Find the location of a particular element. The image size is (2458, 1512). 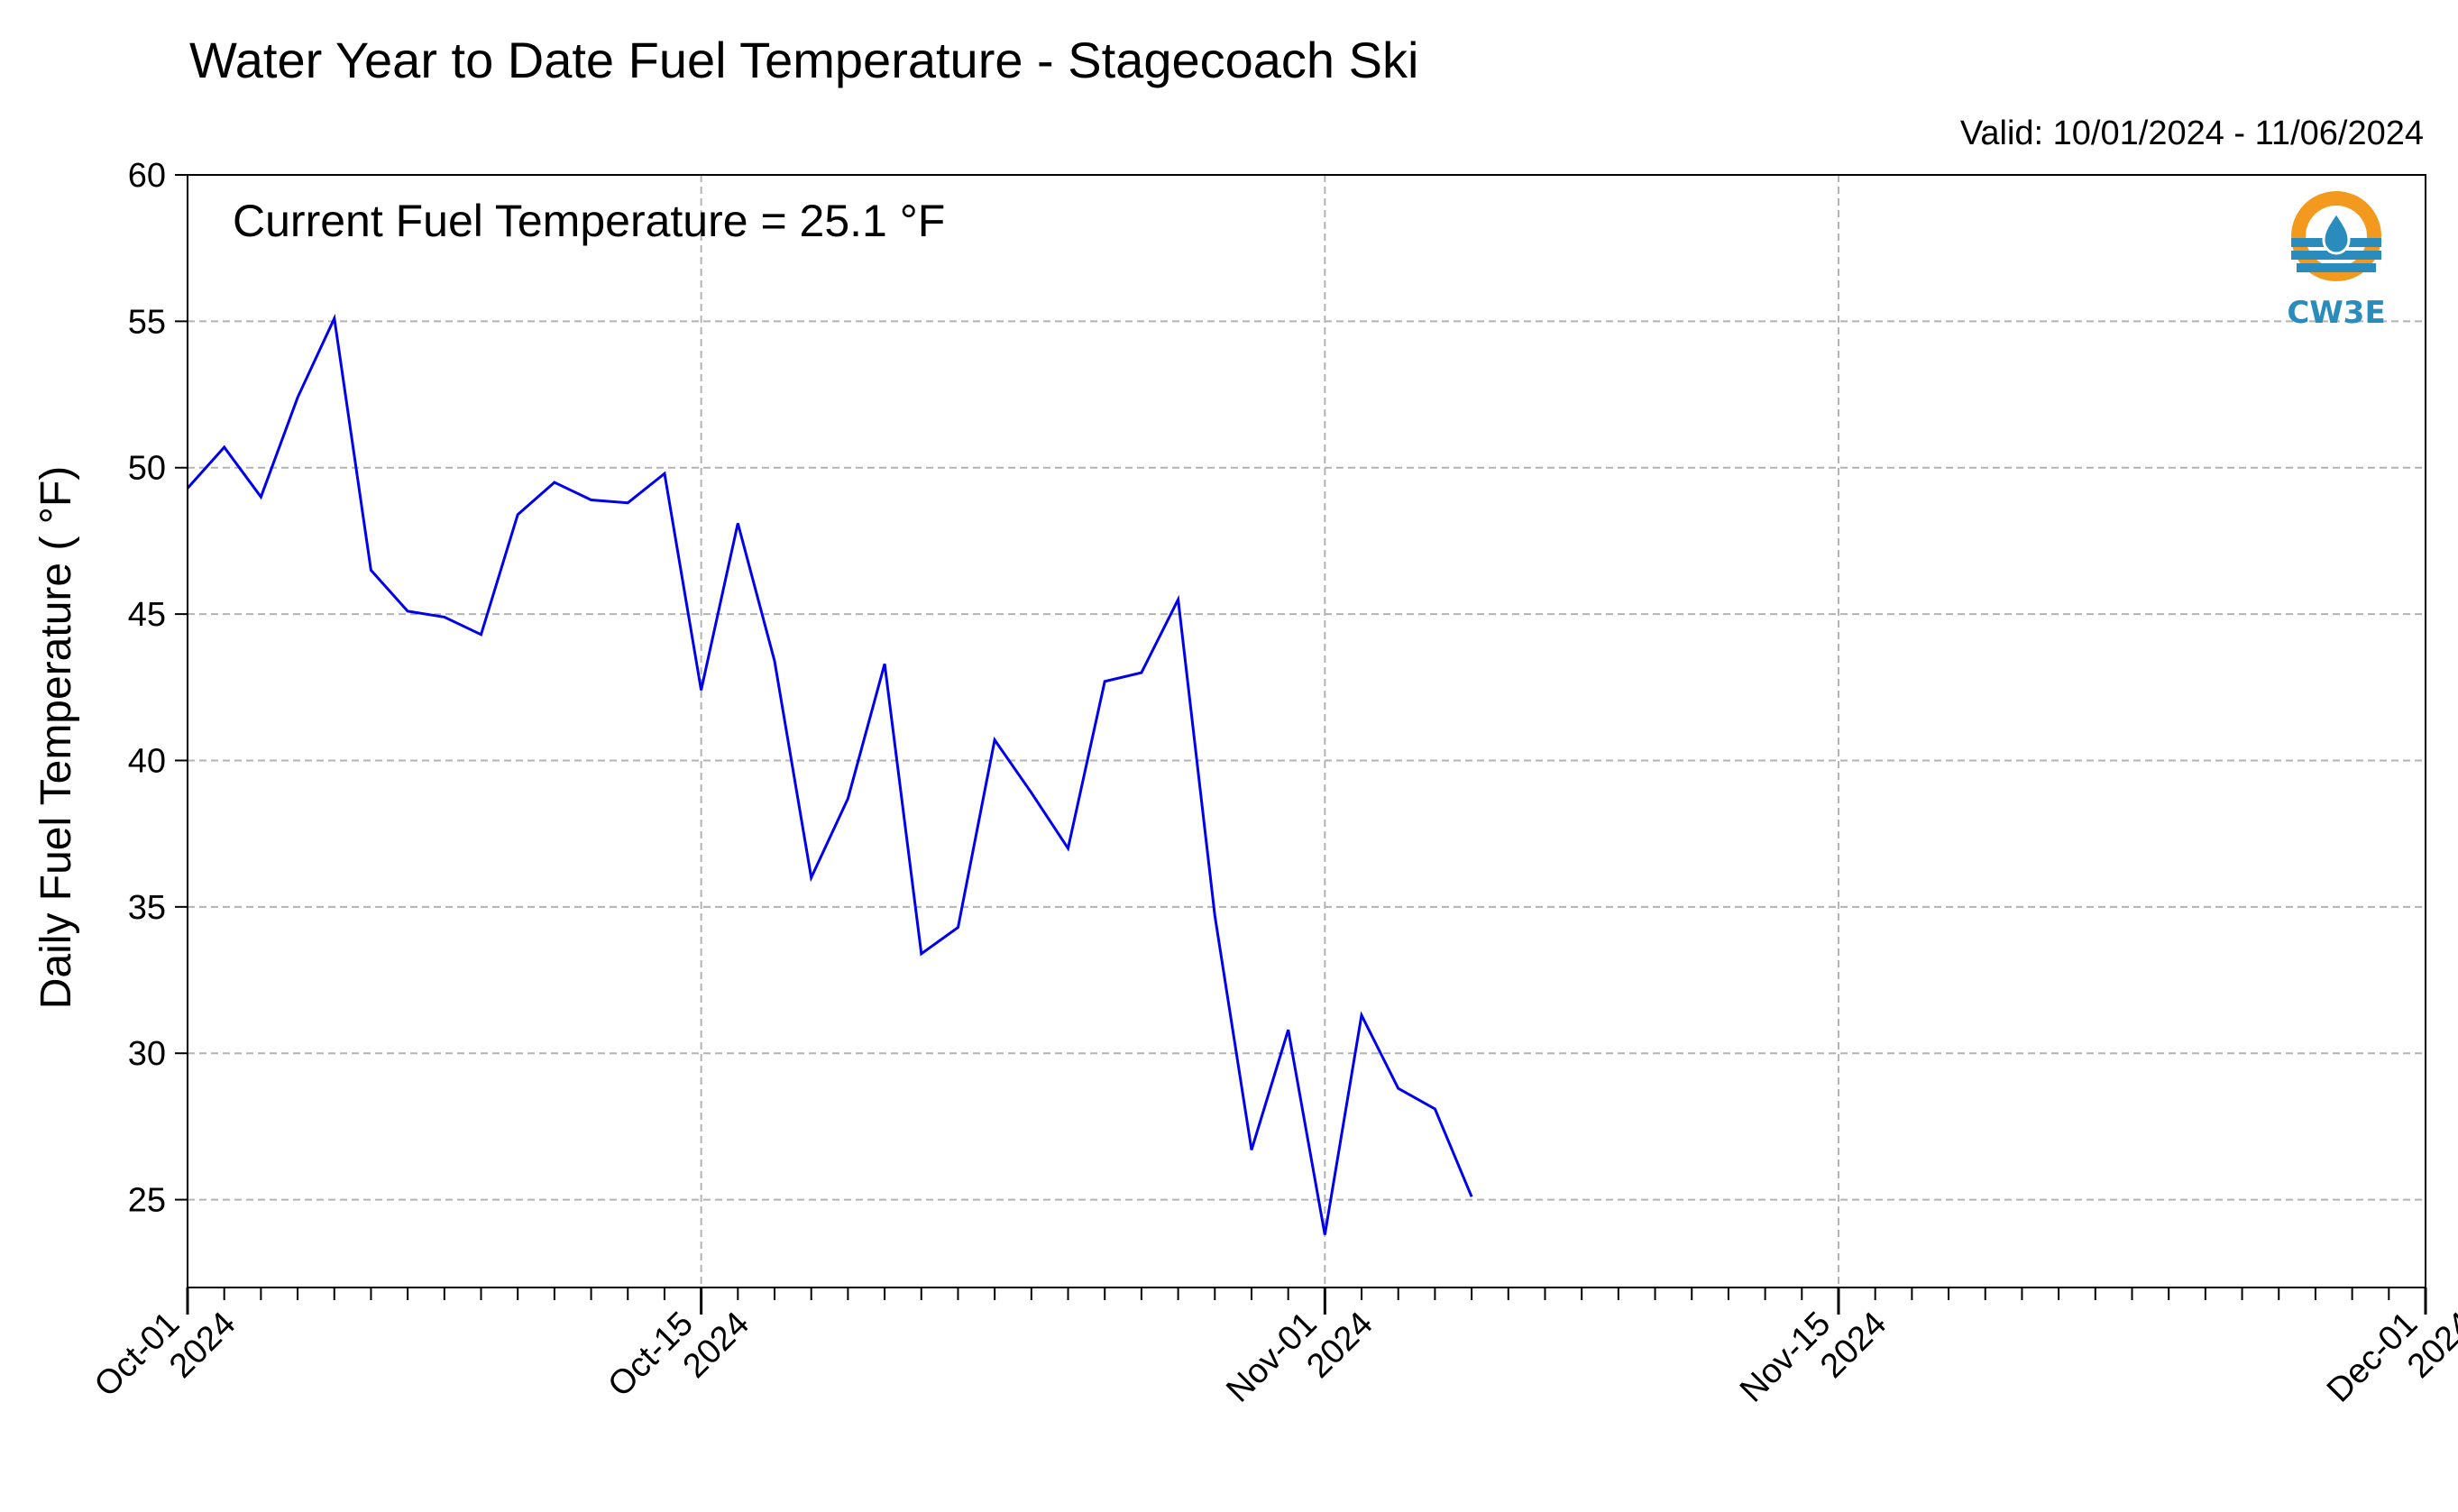

y-tick-label: 45 is located at coordinates (147, 615).